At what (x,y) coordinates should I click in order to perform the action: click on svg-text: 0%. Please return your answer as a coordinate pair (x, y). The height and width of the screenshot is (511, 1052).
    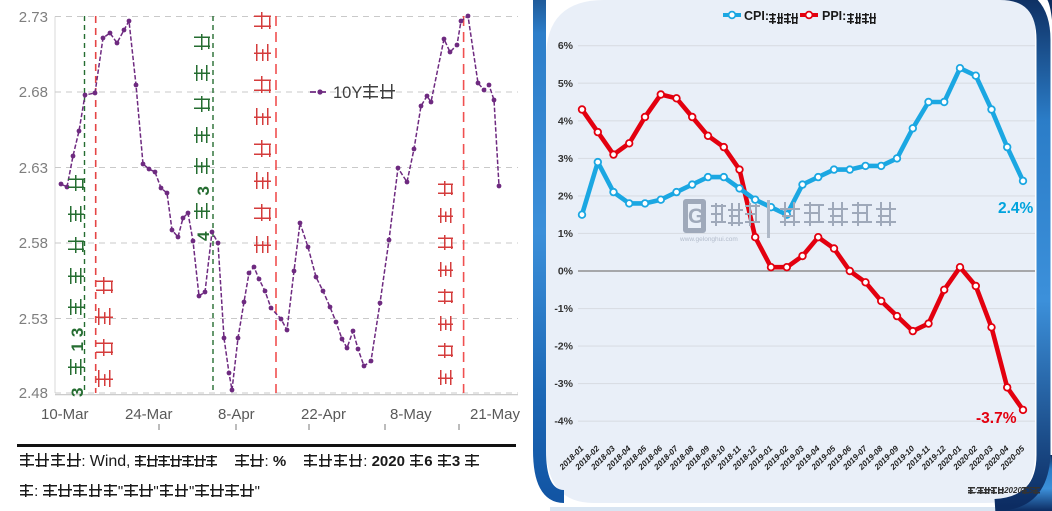
    Looking at the image, I should click on (566, 272).